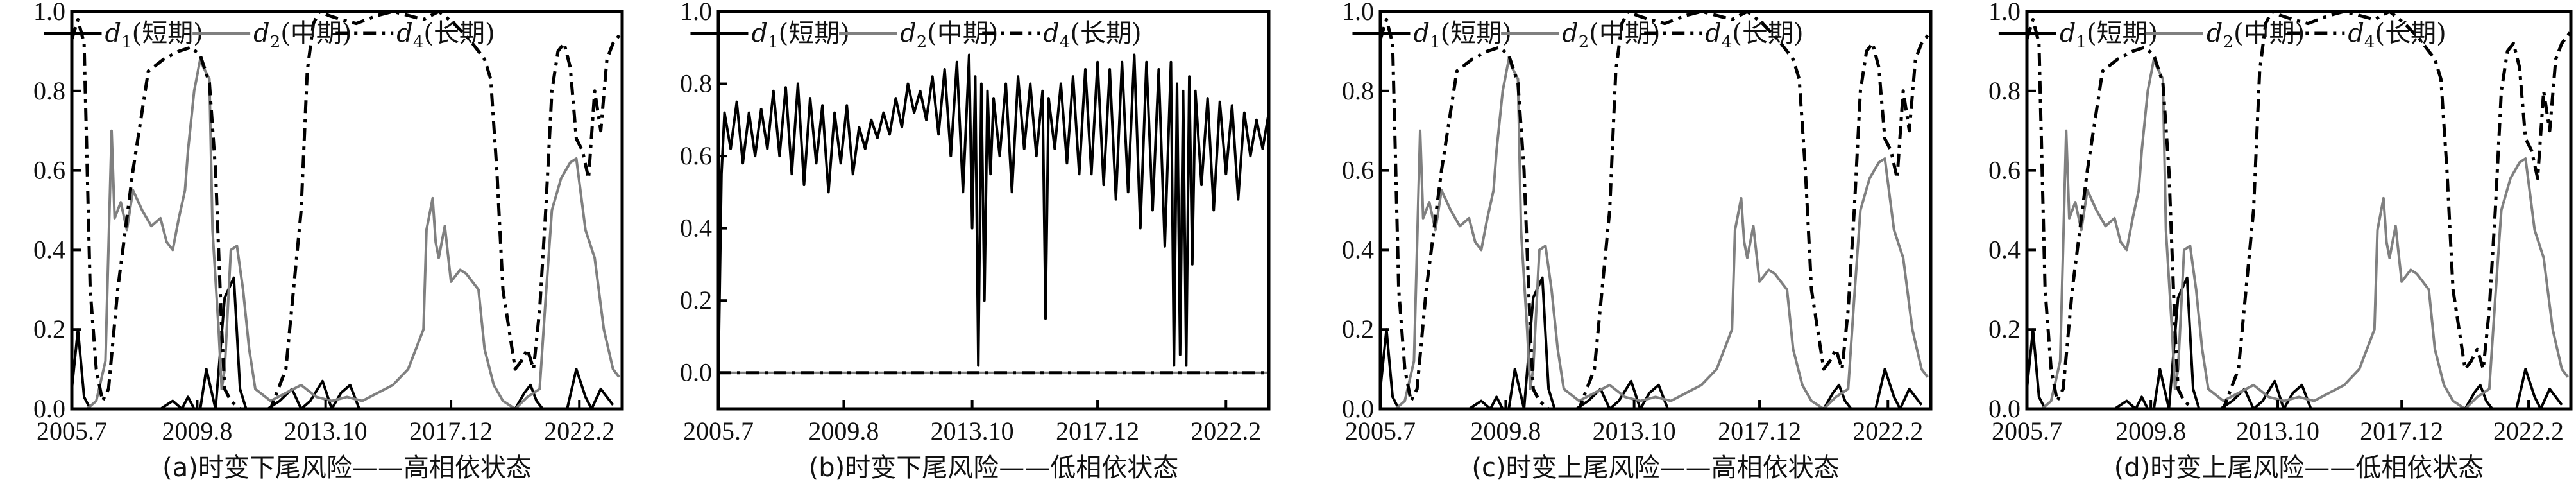 The height and width of the screenshot is (491, 2576). I want to click on plot-area, so click(993, 214).